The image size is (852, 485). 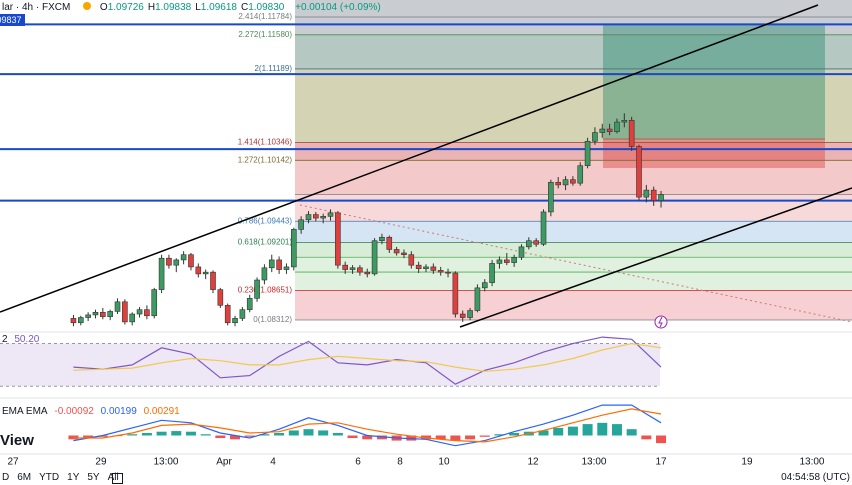 What do you see at coordinates (36, 7) in the screenshot?
I see `symbol: lar · 4h · FXCM` at bounding box center [36, 7].